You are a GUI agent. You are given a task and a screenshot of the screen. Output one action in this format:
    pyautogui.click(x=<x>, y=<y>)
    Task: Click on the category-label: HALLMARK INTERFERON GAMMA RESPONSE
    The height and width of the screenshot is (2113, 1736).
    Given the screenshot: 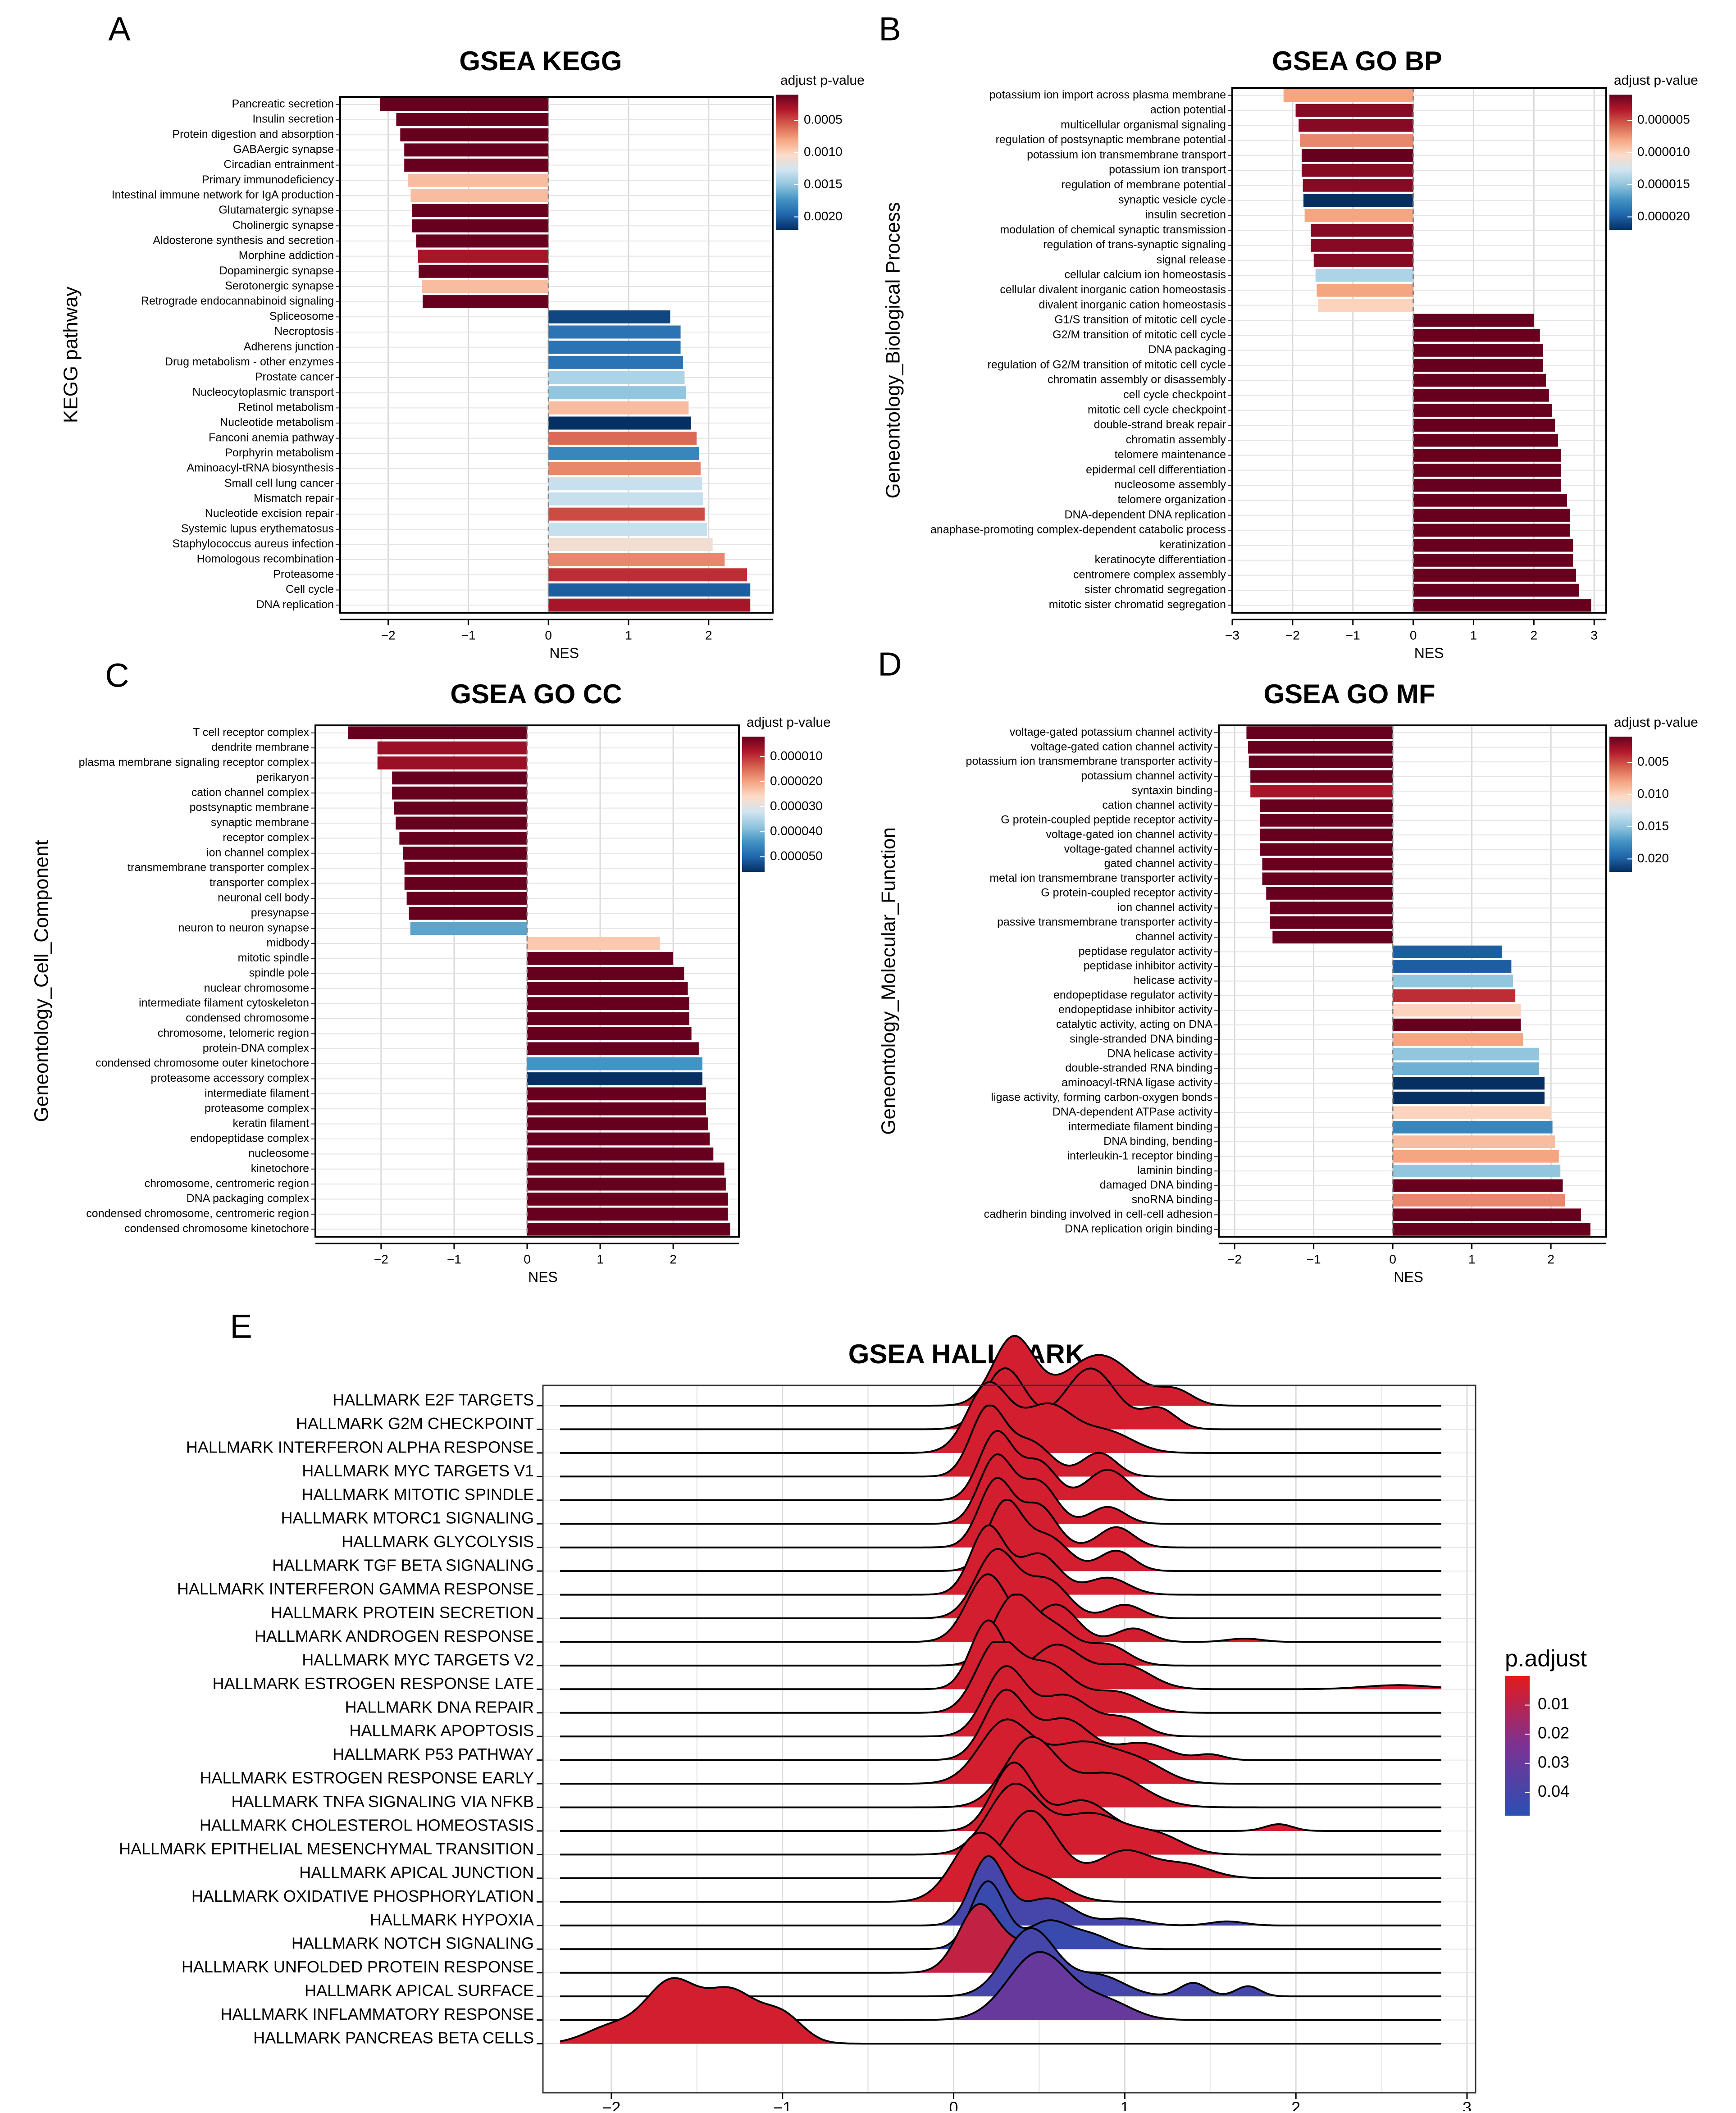 What is the action you would take?
    pyautogui.click(x=355, y=1589)
    